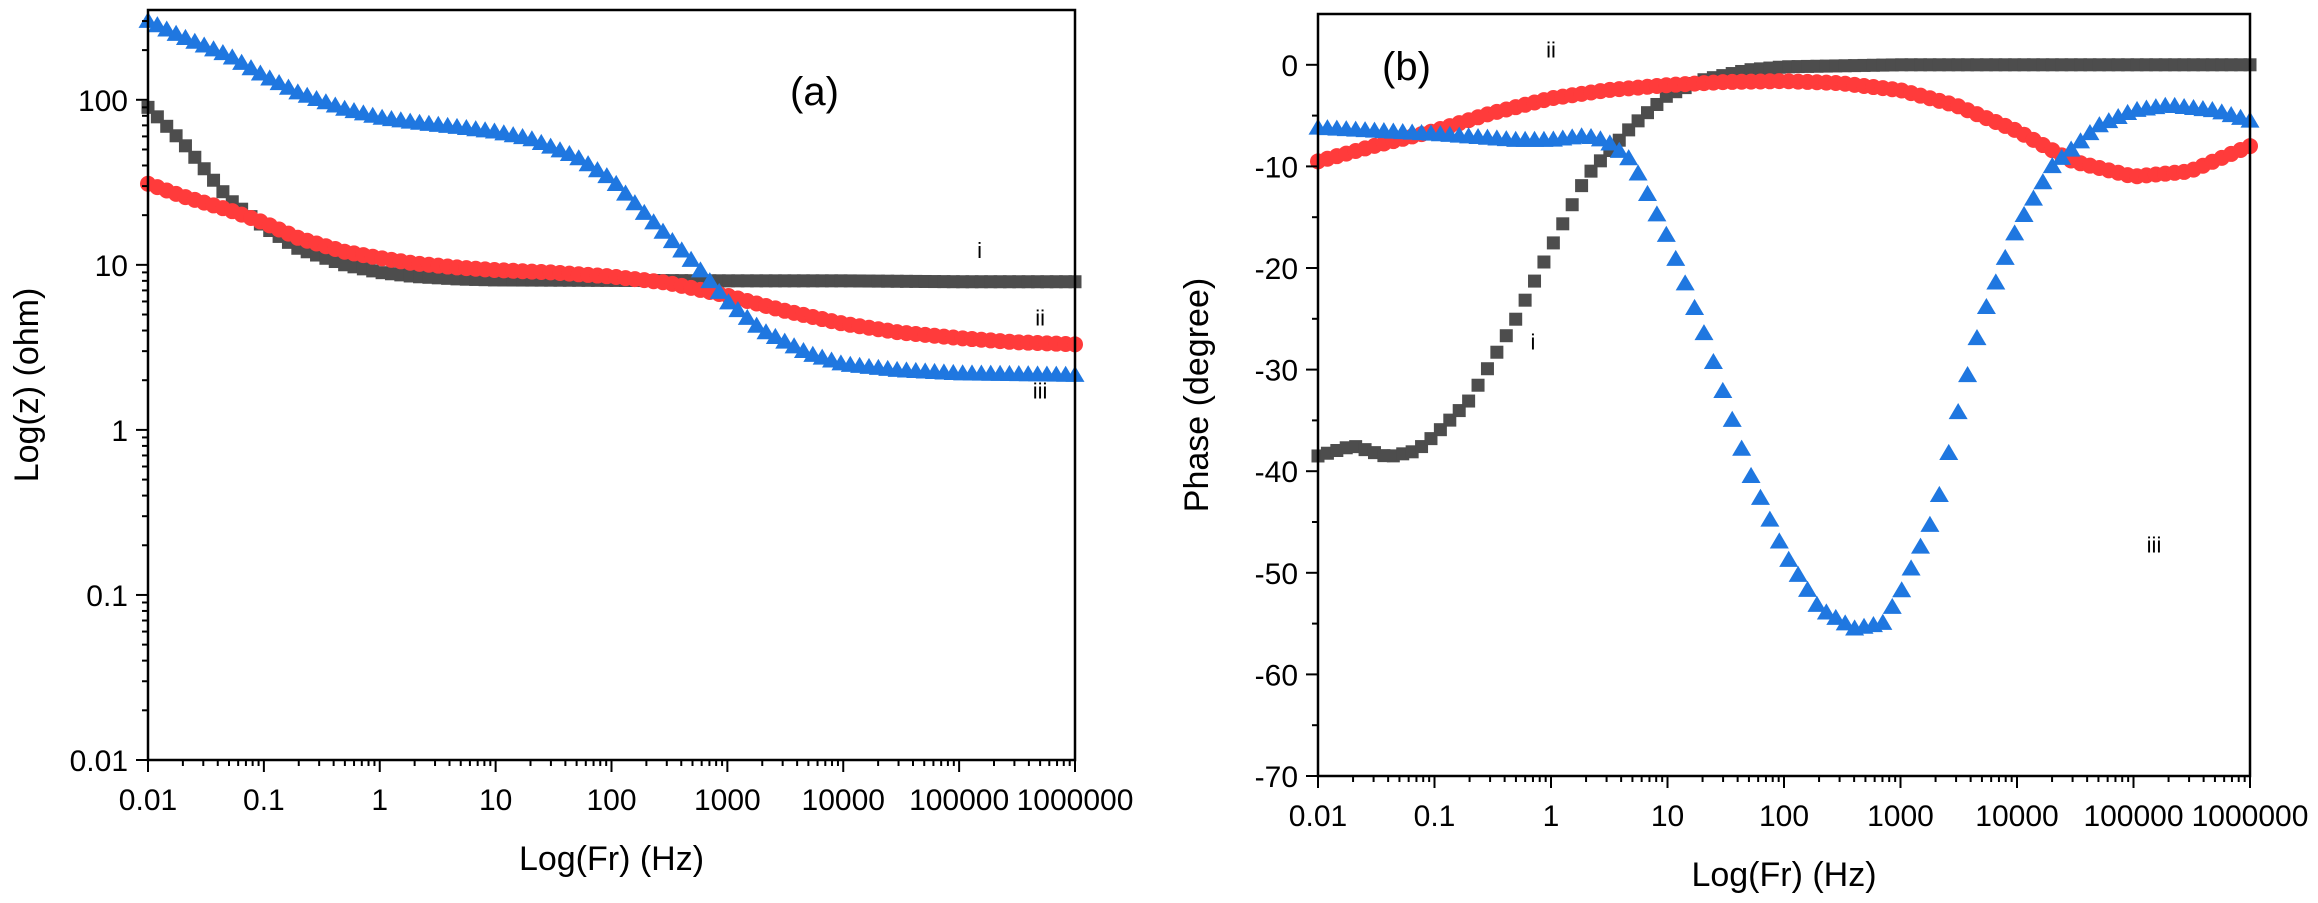 This screenshot has height=903, width=2318. I want to click on a-y-tick-label: 1, so click(119, 431).